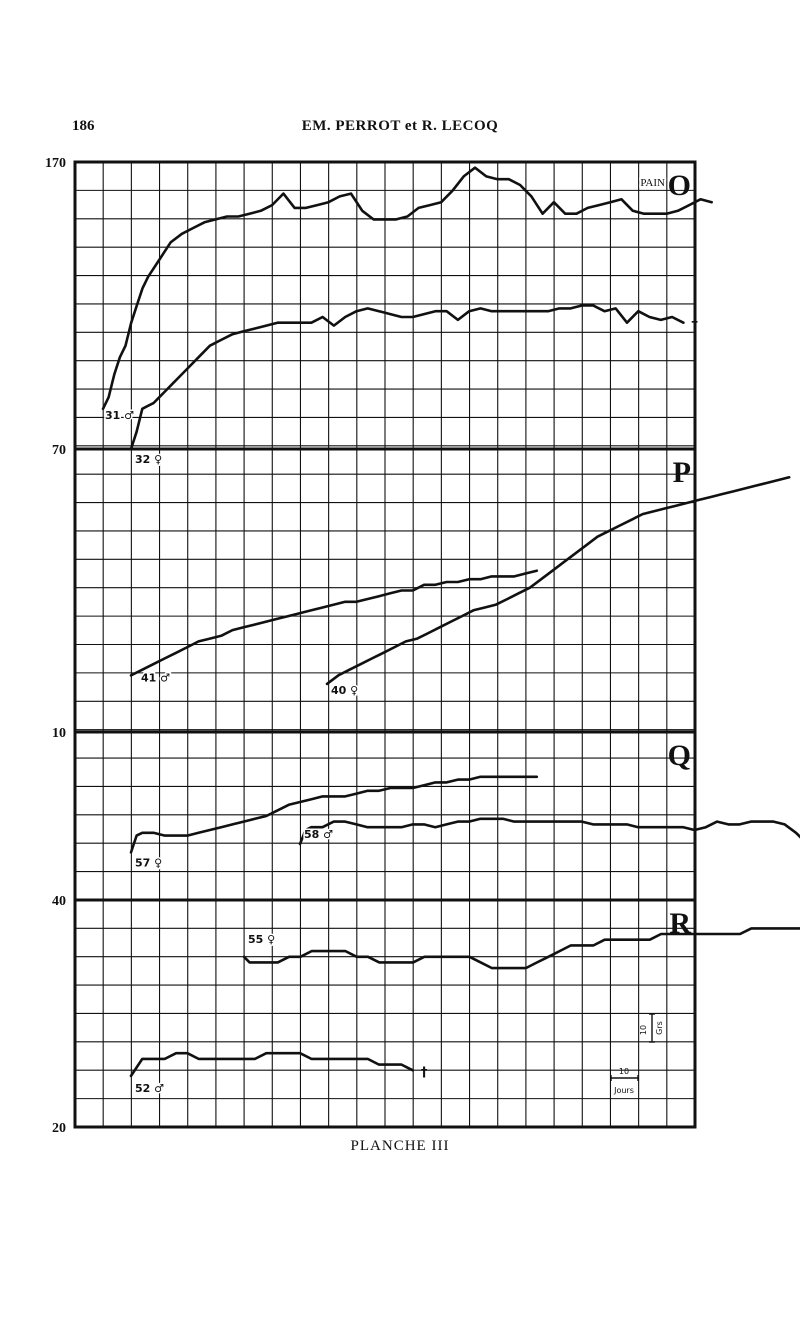 The height and width of the screenshot is (1332, 800). Describe the element at coordinates (59, 450) in the screenshot. I see `y-tick-label: 70` at that location.